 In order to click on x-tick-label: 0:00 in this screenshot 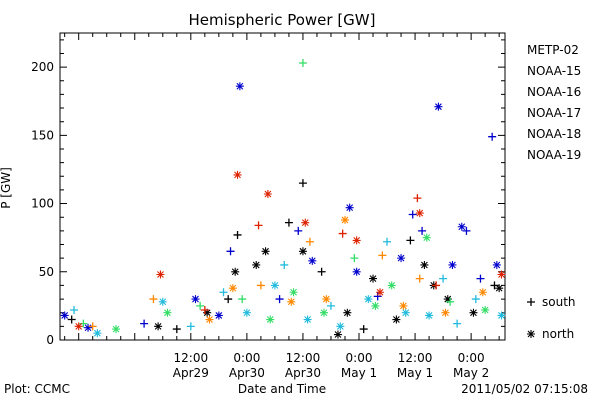, I will do `click(359, 358)`.